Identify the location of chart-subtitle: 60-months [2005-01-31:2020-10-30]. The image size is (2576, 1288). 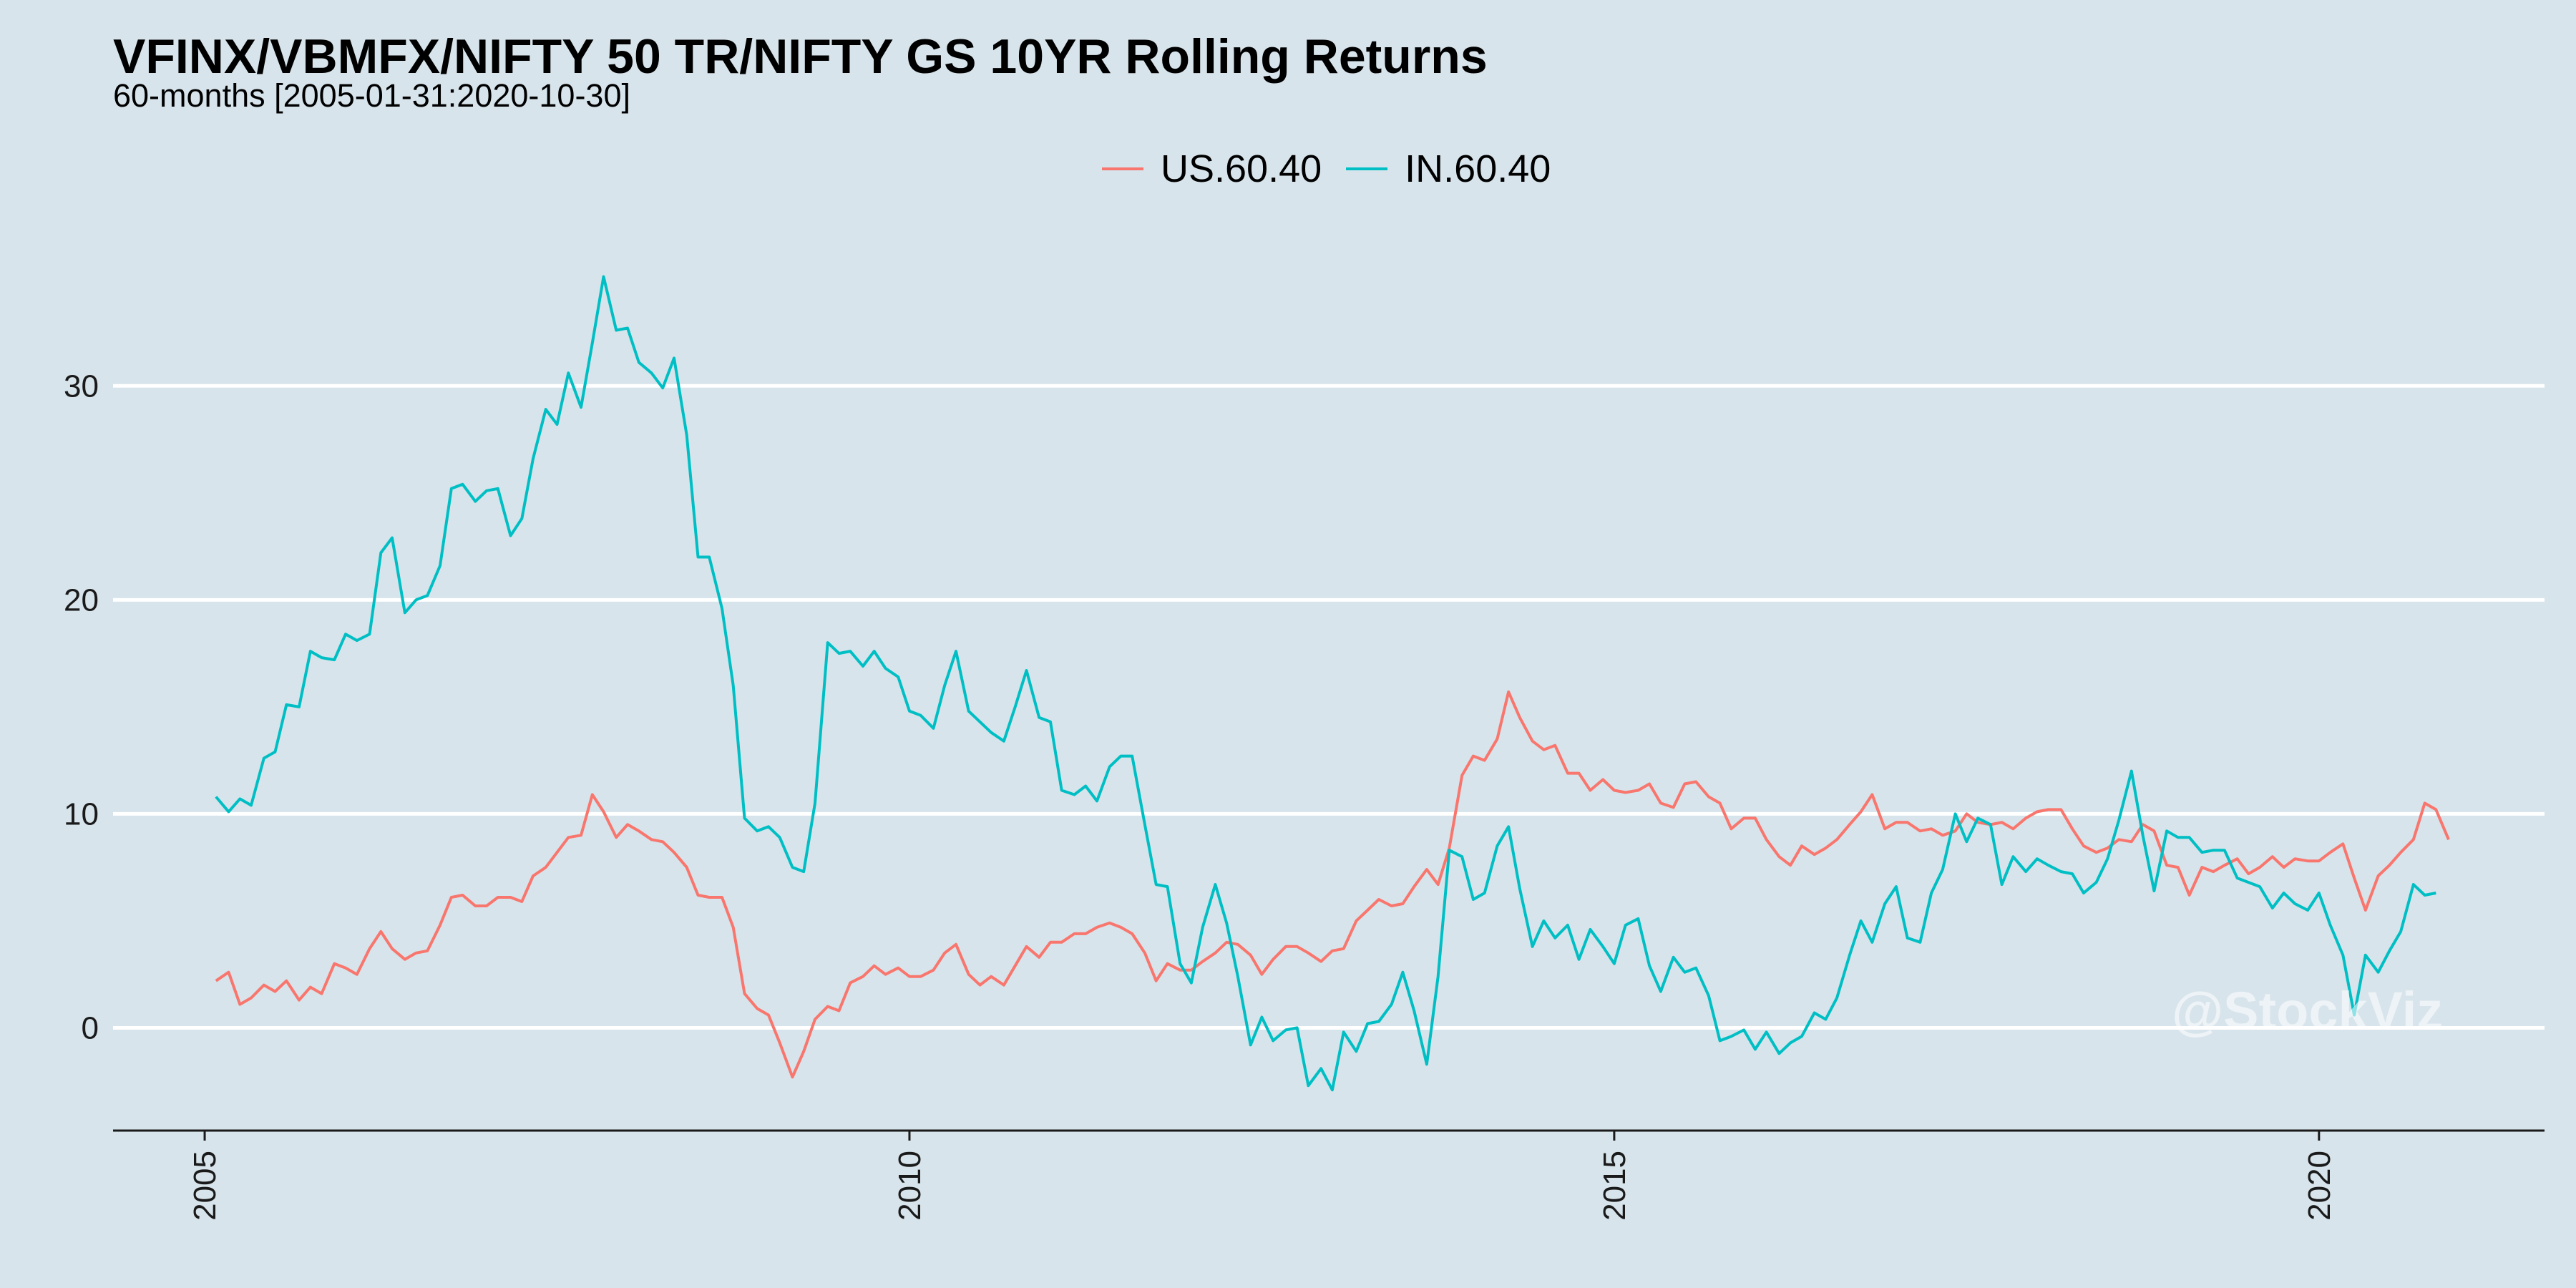
(372, 95).